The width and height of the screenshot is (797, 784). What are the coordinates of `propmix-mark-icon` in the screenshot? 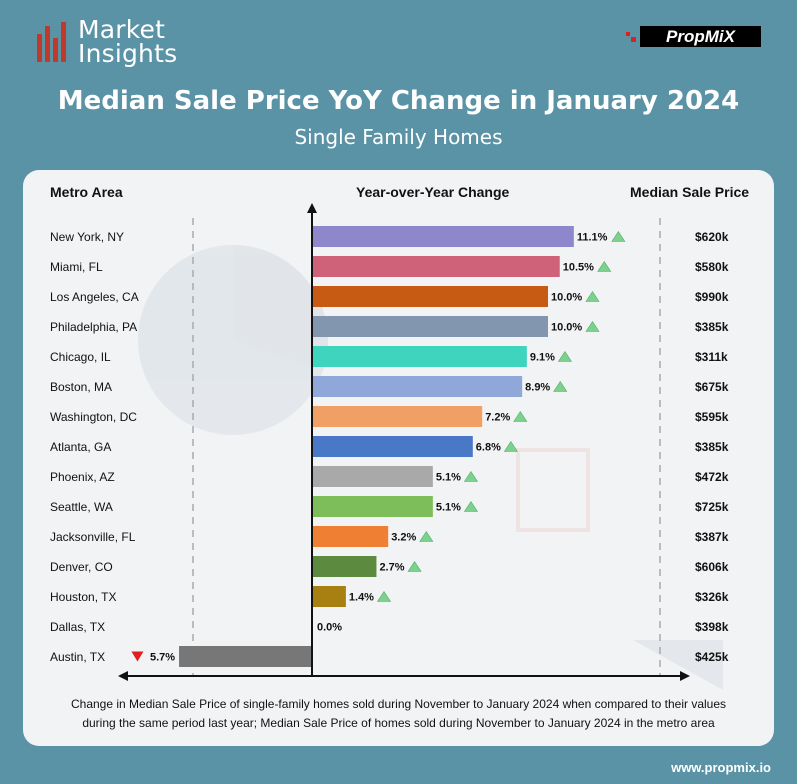 It's located at (631, 37).